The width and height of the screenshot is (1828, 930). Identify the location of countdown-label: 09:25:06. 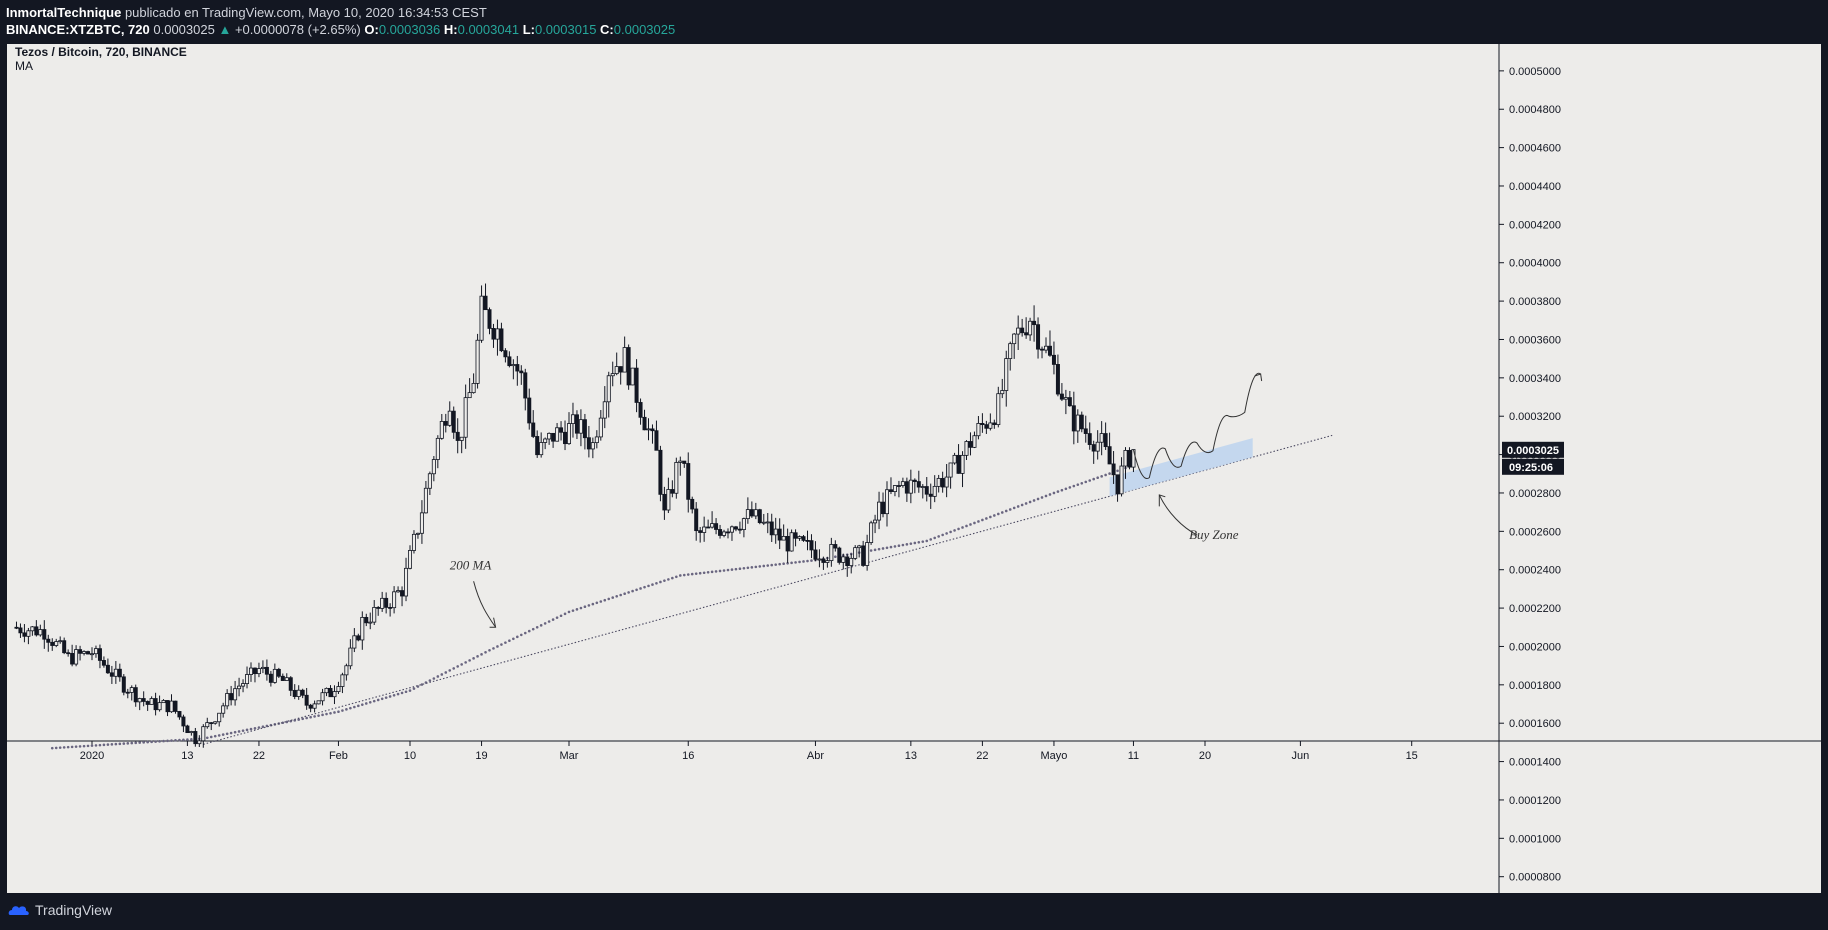
(1531, 468).